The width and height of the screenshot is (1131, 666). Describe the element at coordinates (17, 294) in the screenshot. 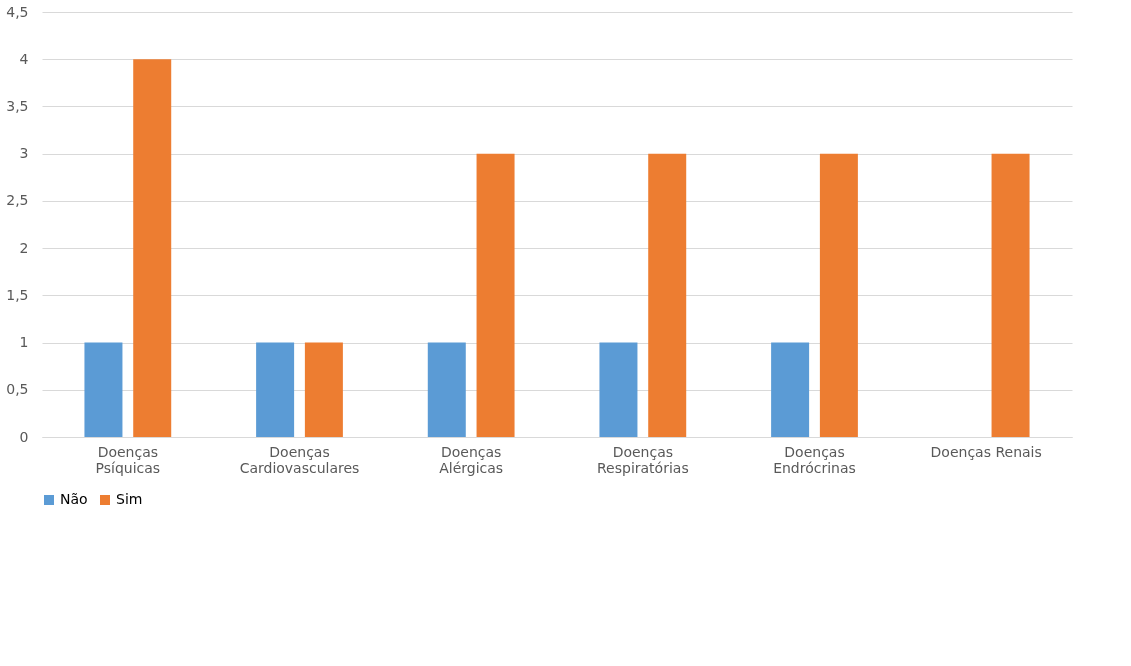

I see `y-tick-label: 1,5` at that location.